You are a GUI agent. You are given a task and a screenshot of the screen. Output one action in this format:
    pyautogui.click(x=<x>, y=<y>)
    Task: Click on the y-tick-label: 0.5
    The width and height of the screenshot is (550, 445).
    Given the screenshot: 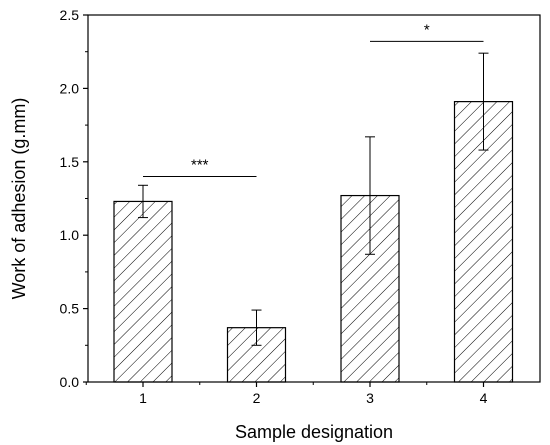 What is the action you would take?
    pyautogui.click(x=70, y=309)
    